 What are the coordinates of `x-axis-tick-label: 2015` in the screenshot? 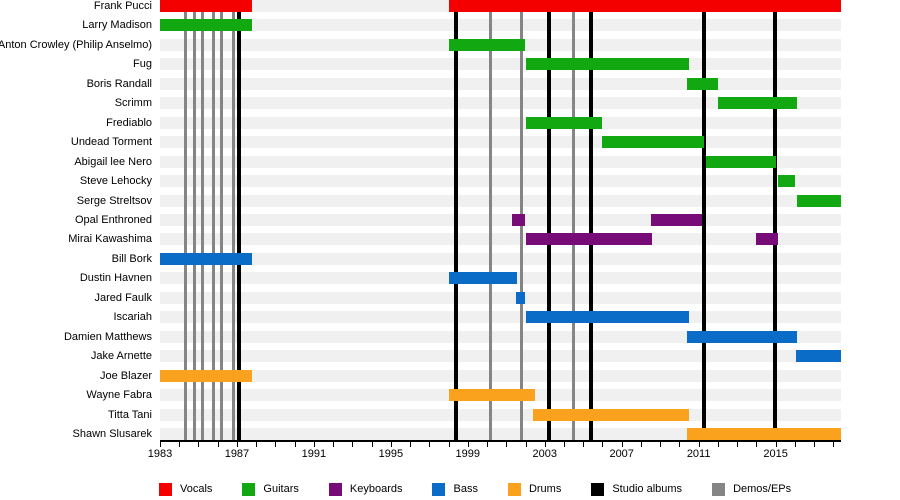 It's located at (775, 454).